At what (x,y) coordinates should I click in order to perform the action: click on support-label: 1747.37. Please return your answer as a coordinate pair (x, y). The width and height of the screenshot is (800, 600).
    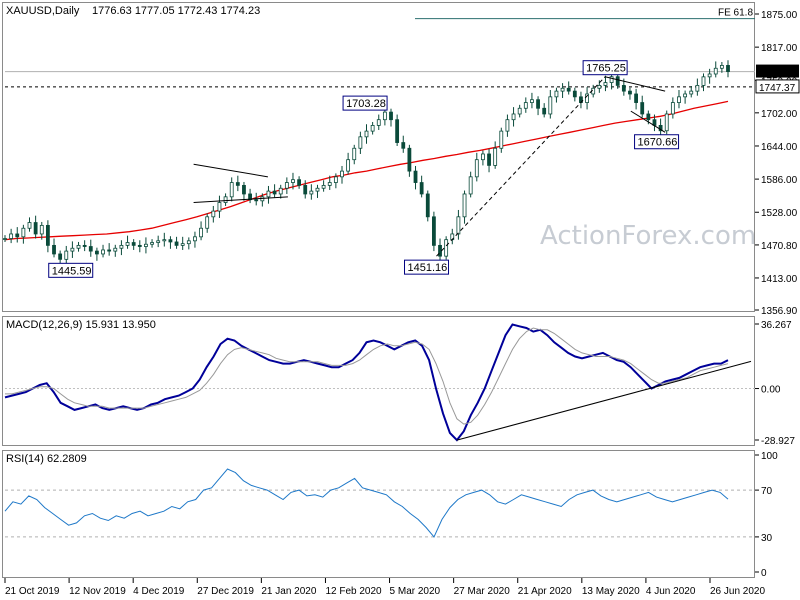
    Looking at the image, I should click on (777, 88).